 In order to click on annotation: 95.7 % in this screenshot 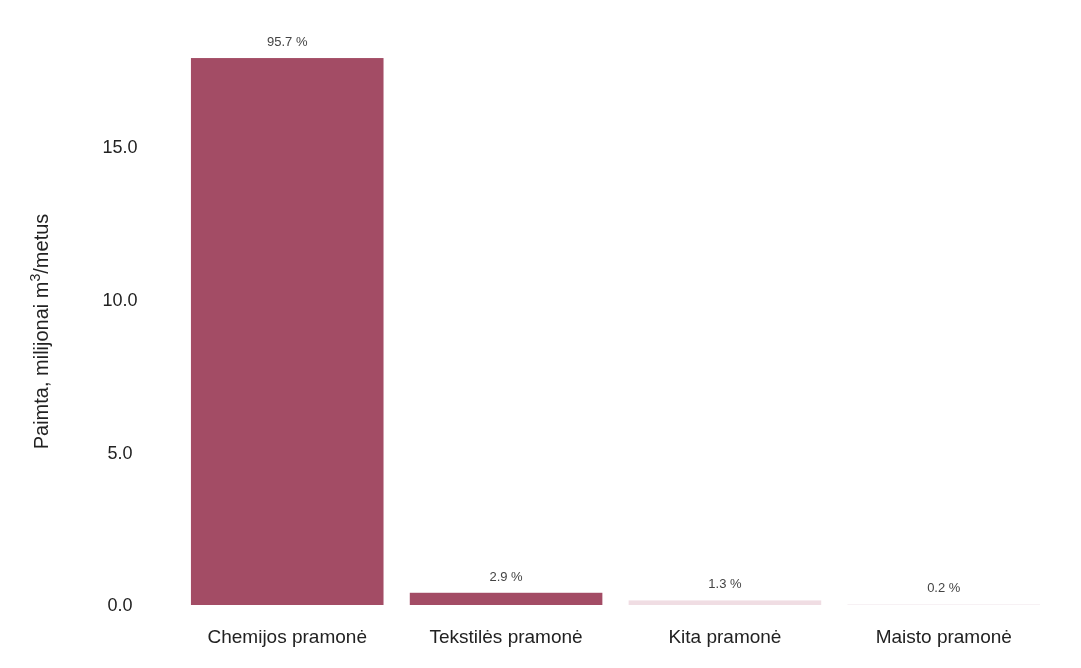, I will do `click(287, 42)`.